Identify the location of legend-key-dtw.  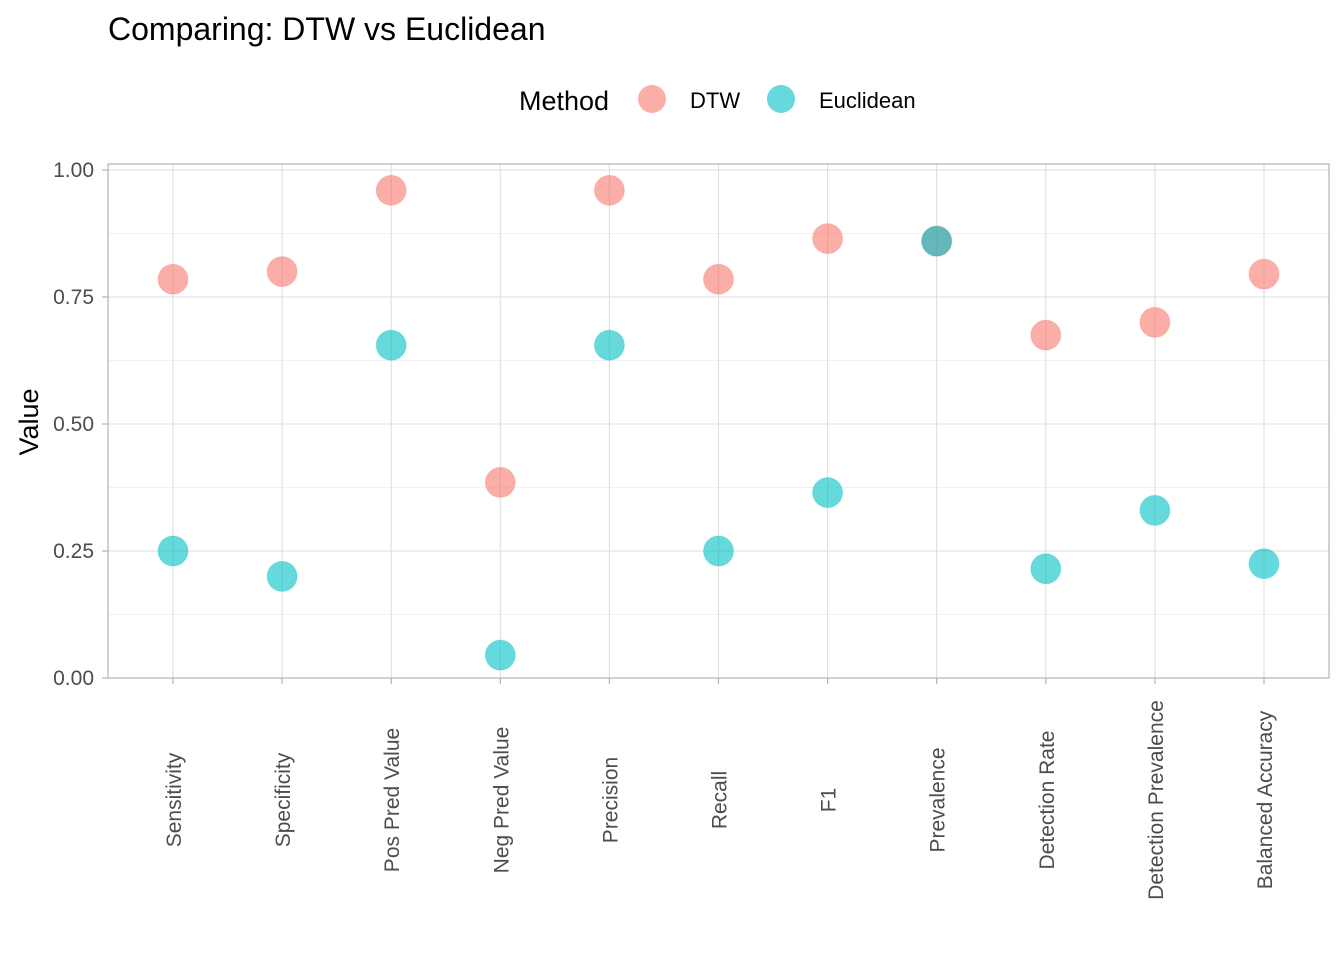
(652, 99).